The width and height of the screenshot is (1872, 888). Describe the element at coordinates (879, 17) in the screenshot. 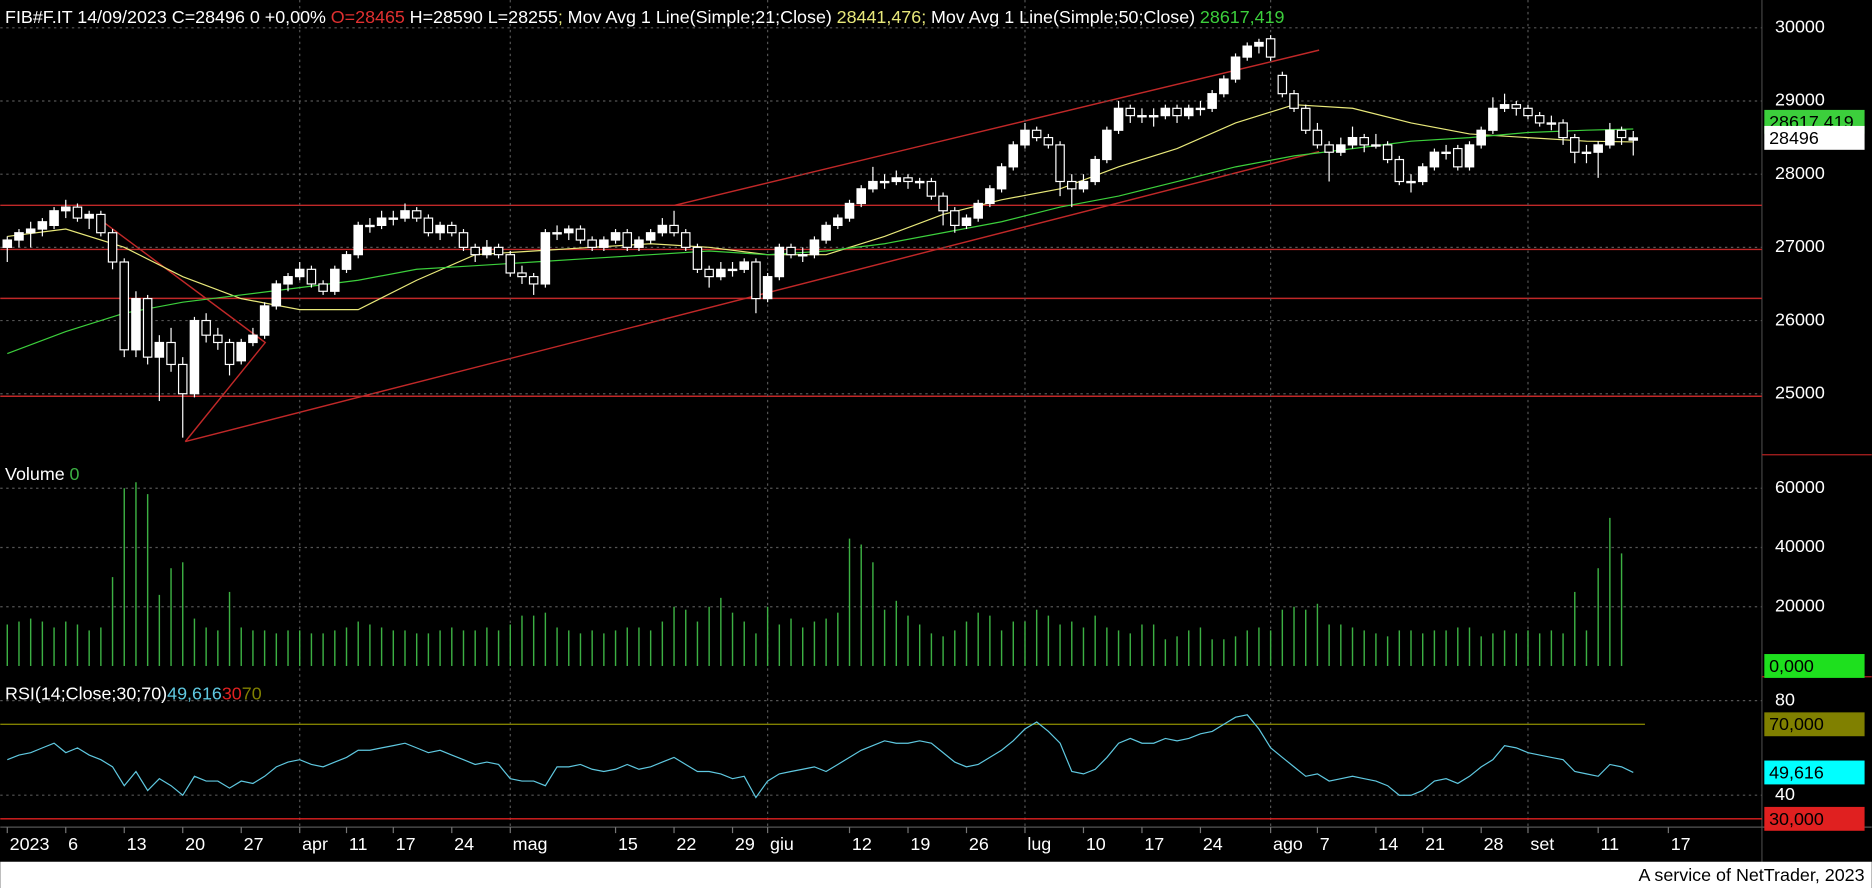

I see `header-item: 28441,476` at that location.